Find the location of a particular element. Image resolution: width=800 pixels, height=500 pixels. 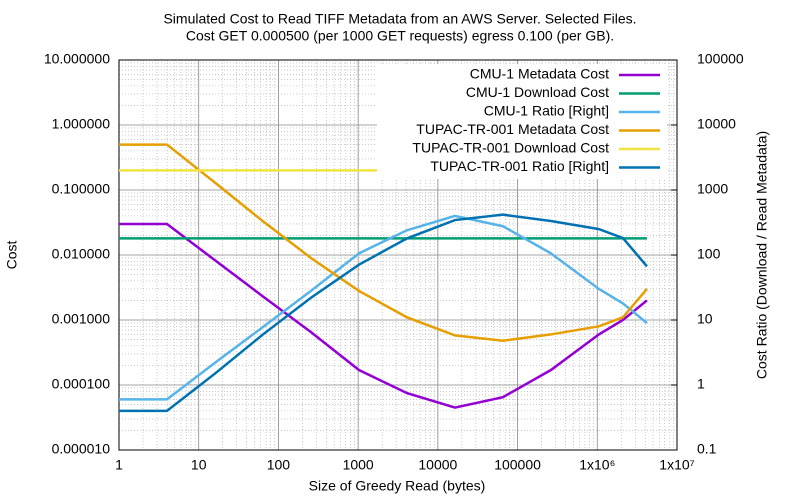

y2-tick-label: 0.1 is located at coordinates (707, 449).